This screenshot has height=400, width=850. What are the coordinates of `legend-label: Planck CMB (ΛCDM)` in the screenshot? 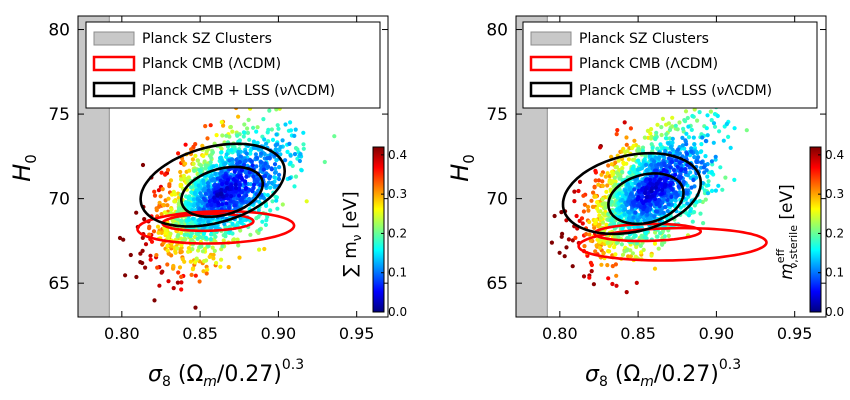 It's located at (211, 64).